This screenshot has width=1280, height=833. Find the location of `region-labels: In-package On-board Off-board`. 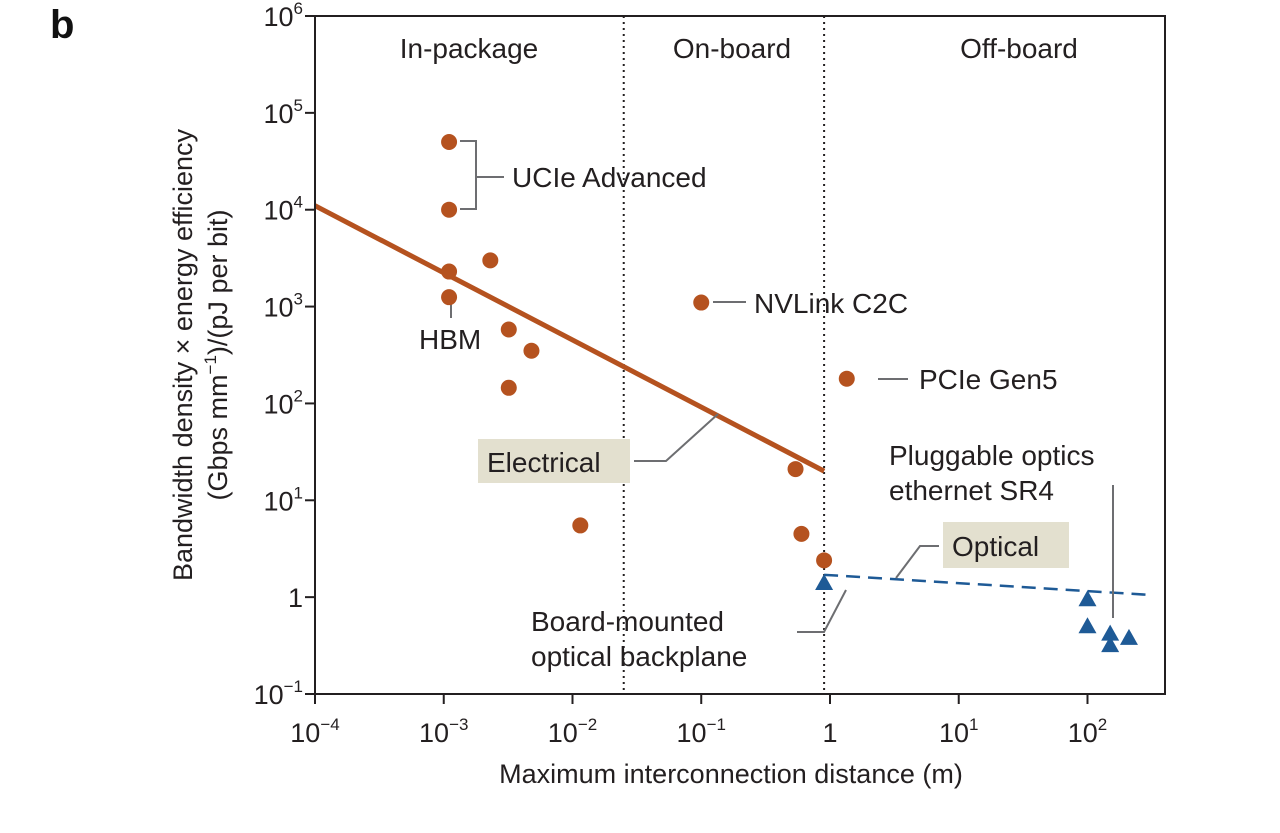

region-labels: In-package On-board Off-board is located at coordinates (739, 48).